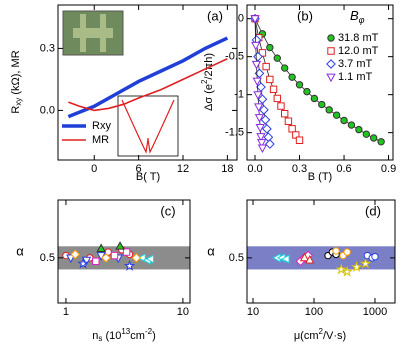 Image resolution: width=409 pixels, height=350 pixels. Describe the element at coordinates (94, 169) in the screenshot. I see `x-tick-label: 0` at that location.